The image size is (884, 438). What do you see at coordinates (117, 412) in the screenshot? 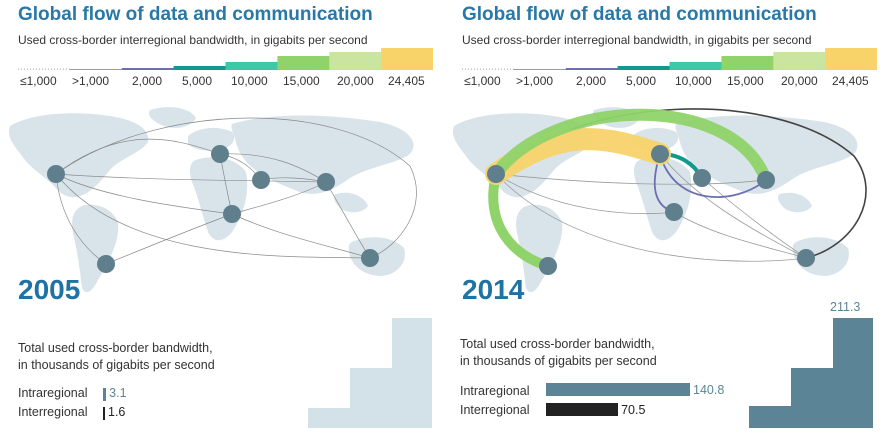
I see `value-interregional: 1.6` at bounding box center [117, 412].